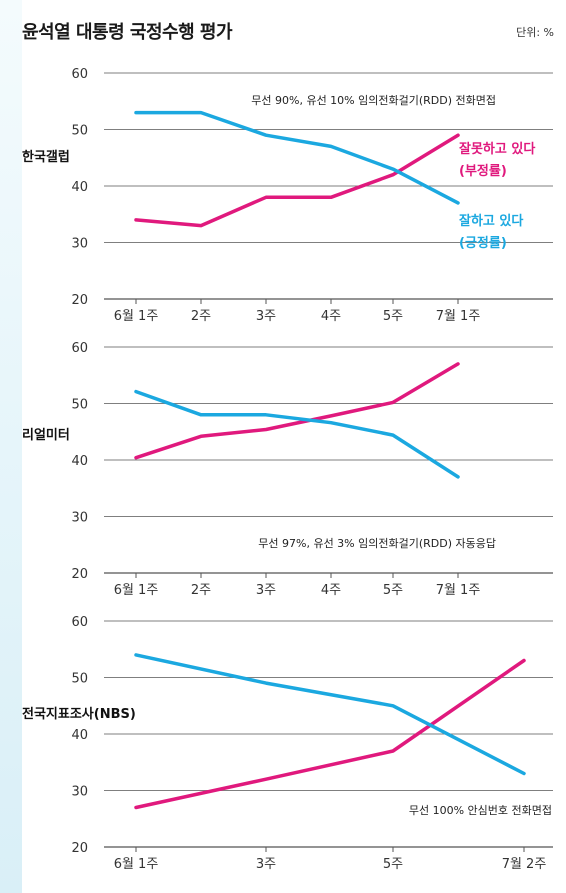 The width and height of the screenshot is (566, 893). Describe the element at coordinates (46, 435) in the screenshot. I see `panel-label: 리얼미터` at that location.